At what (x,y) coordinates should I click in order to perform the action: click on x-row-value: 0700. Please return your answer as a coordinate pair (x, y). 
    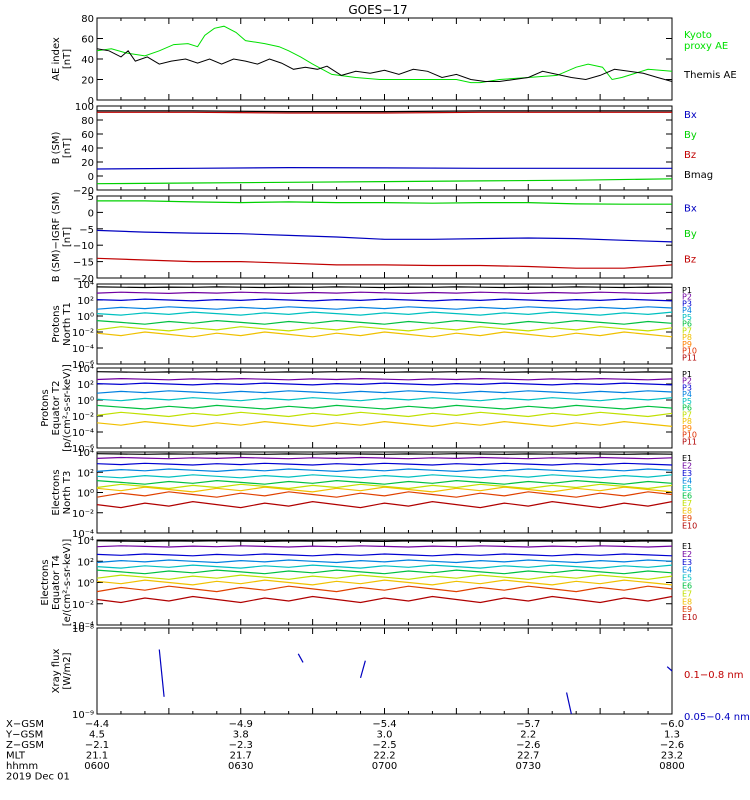
    Looking at the image, I should click on (384, 766).